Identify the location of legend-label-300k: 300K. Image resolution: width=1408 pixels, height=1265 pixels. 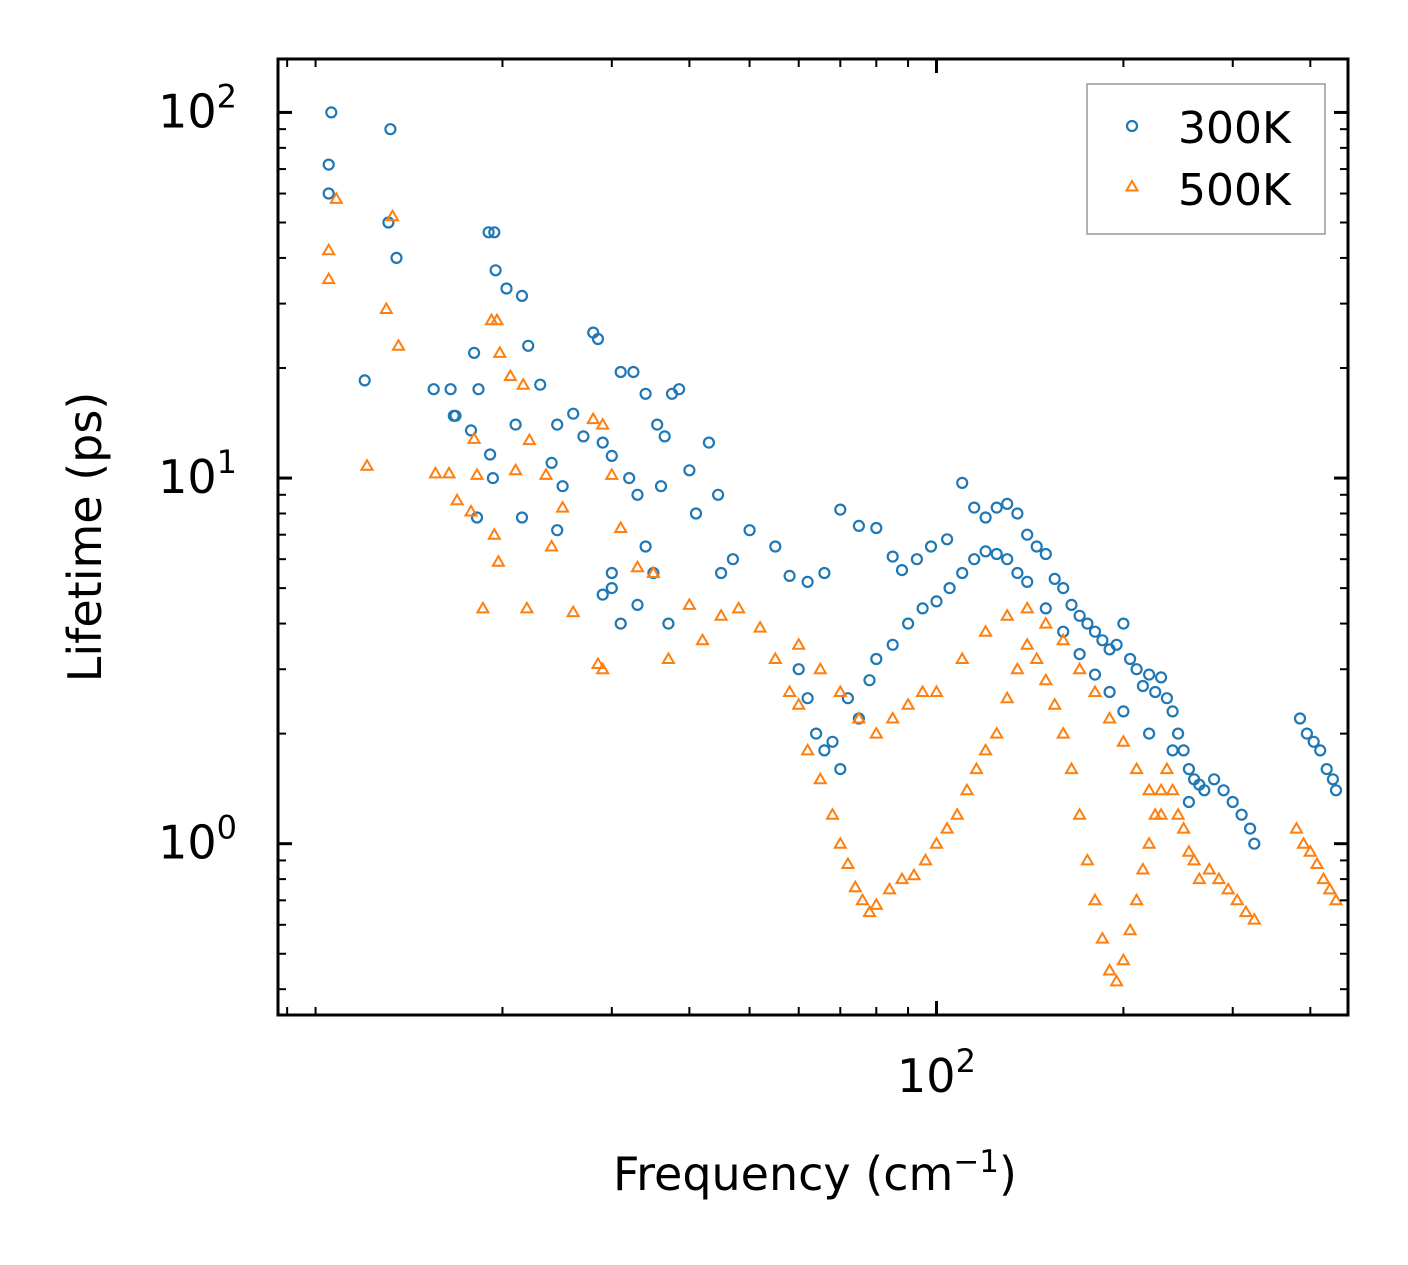
(1235, 128).